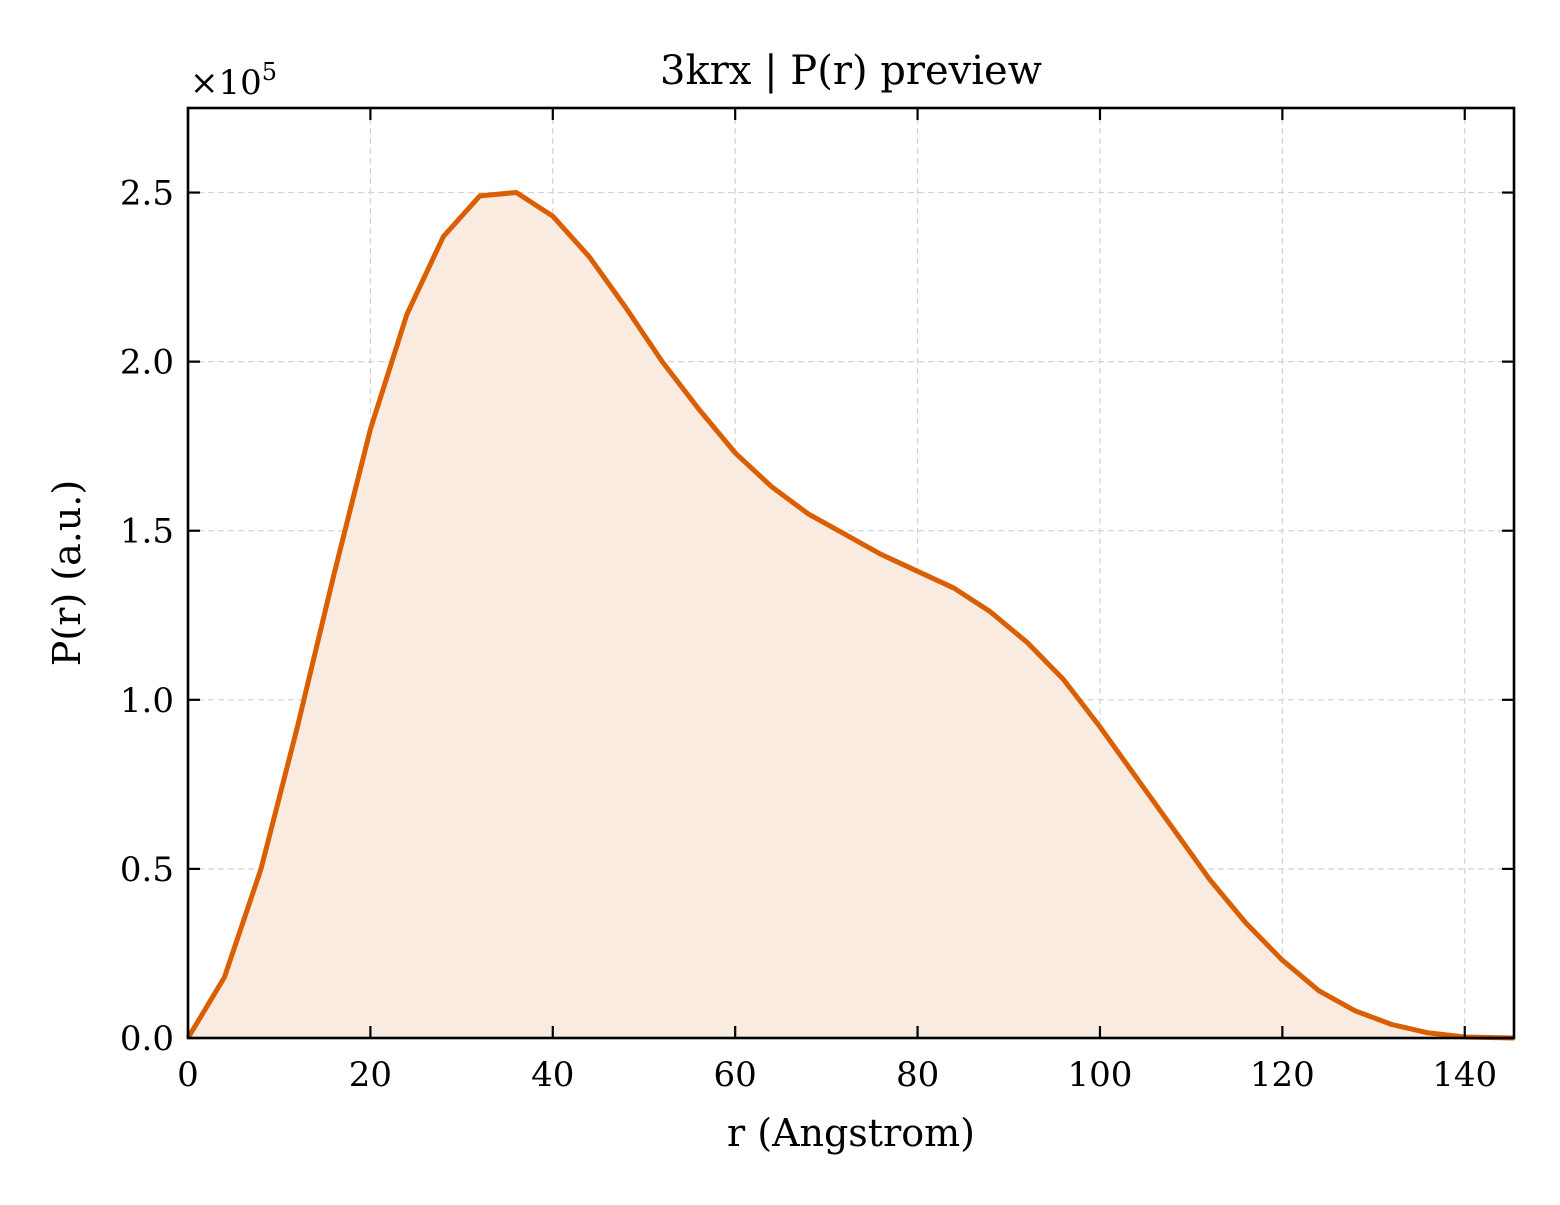 This screenshot has width=1560, height=1205. What do you see at coordinates (735, 1075) in the screenshot?
I see `x-tick-label: 60` at bounding box center [735, 1075].